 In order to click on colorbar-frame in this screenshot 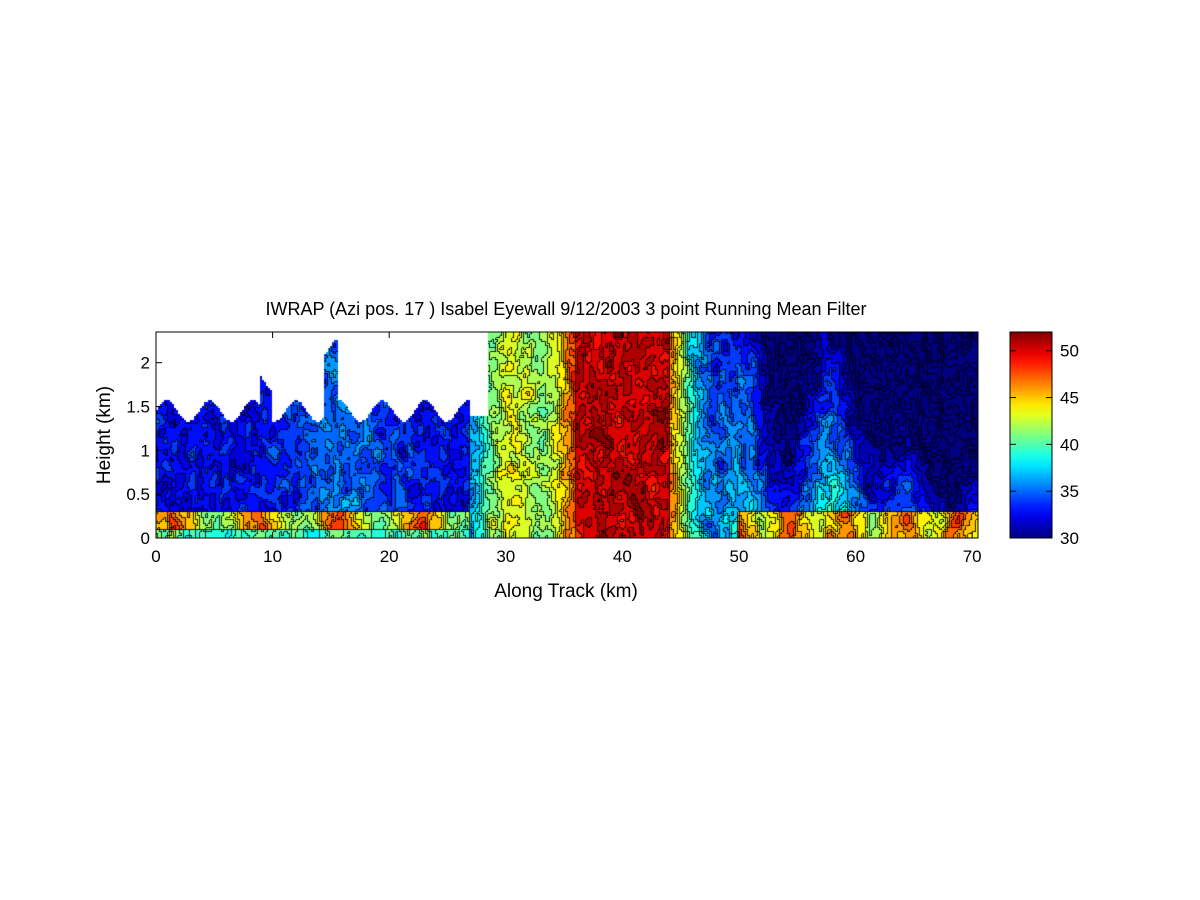, I will do `click(1031, 435)`.